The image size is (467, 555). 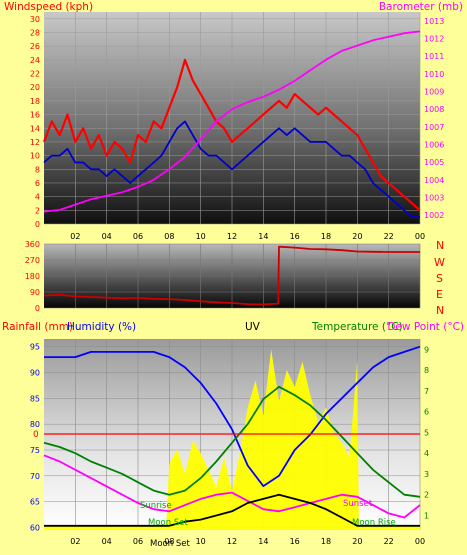 I want to click on y-tick-label-left: 22, so click(x=35, y=74).